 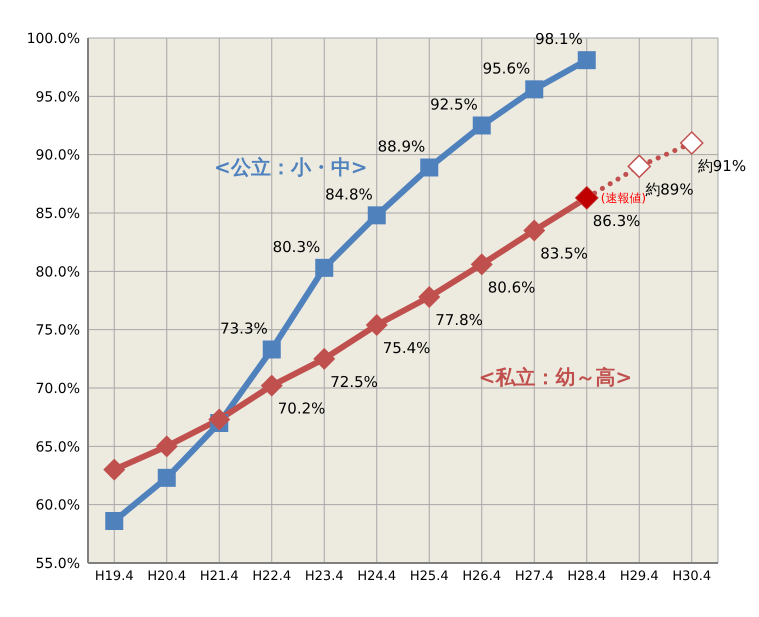 What do you see at coordinates (58, 214) in the screenshot?
I see `y-tick-label: 85.0%` at bounding box center [58, 214].